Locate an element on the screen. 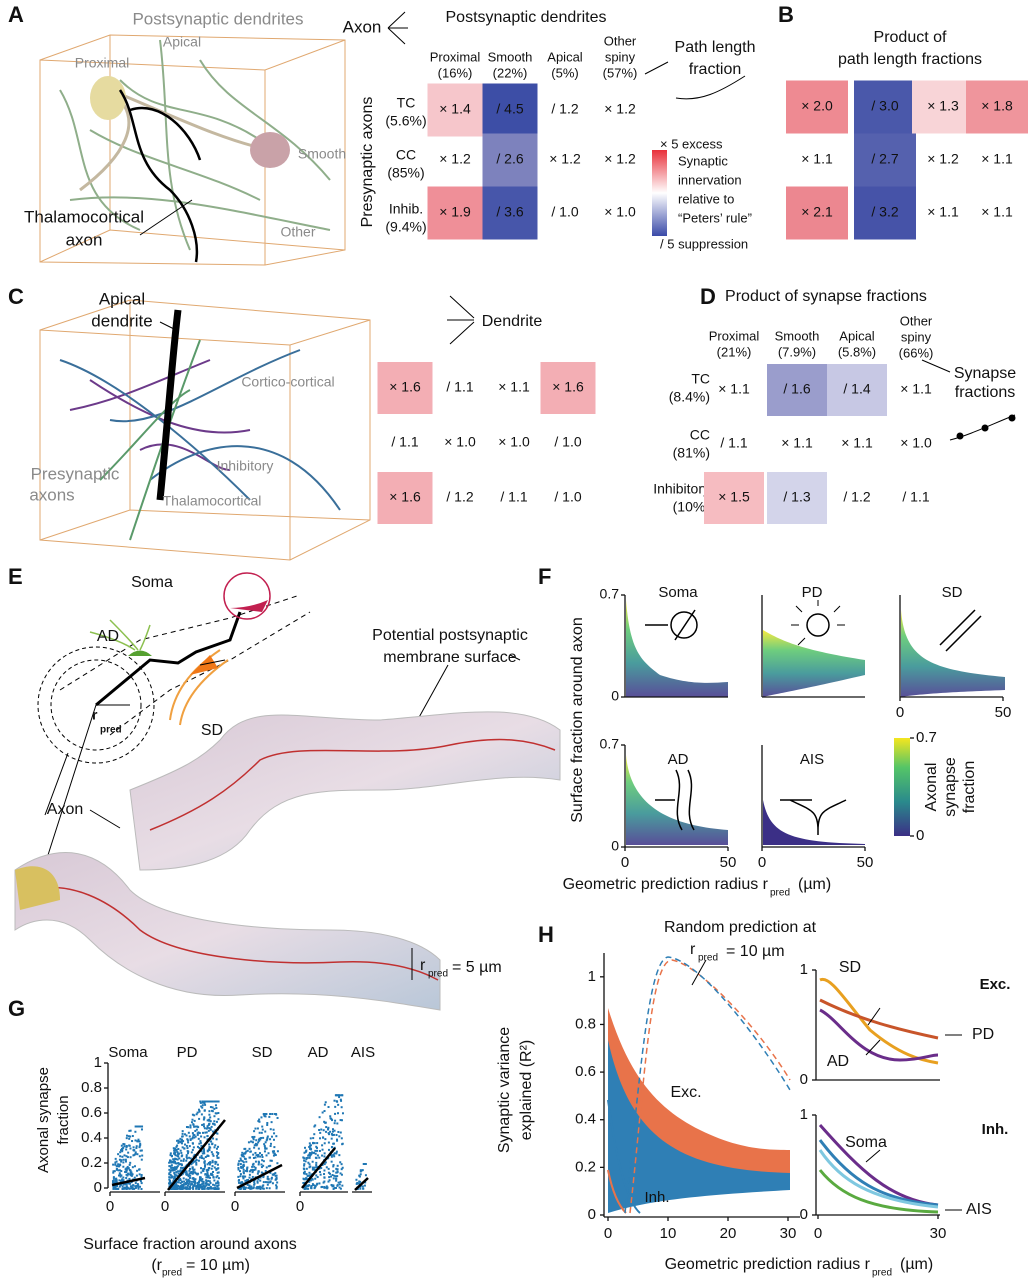 Image resolution: width=1028 pixels, height=1280 pixels. label: (66%) is located at coordinates (916, 352).